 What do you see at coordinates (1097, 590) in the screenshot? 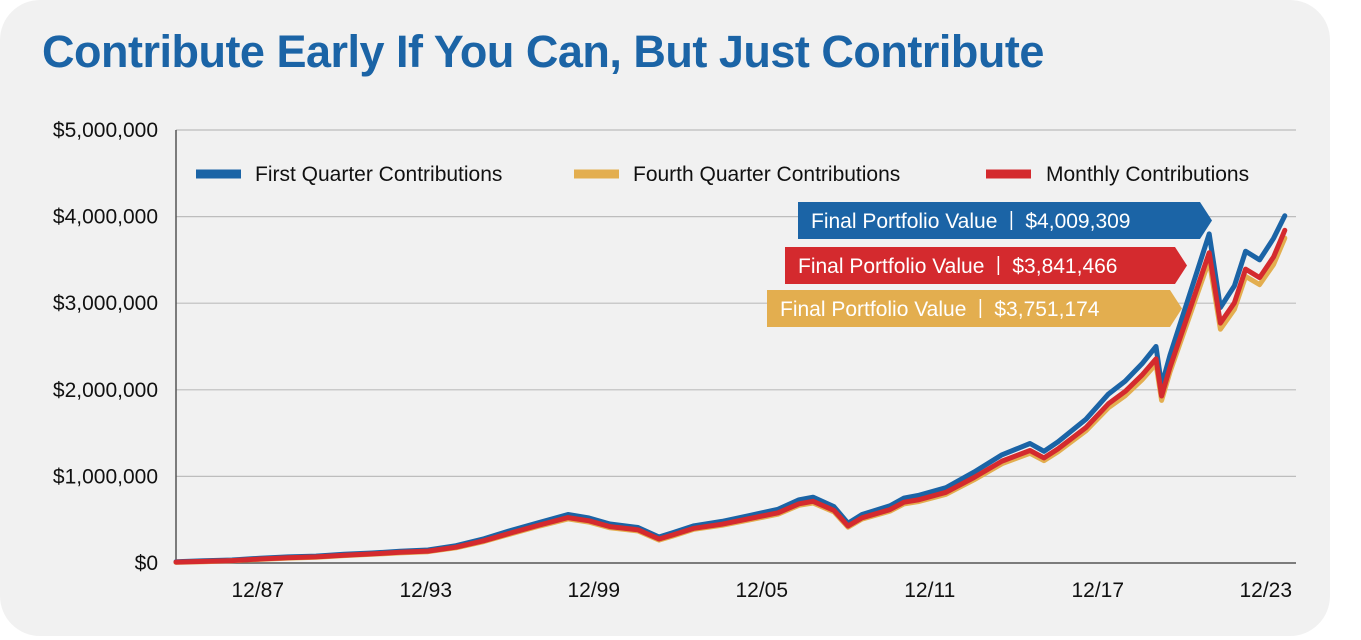
I see `x-tick-label: 12/17` at bounding box center [1097, 590].